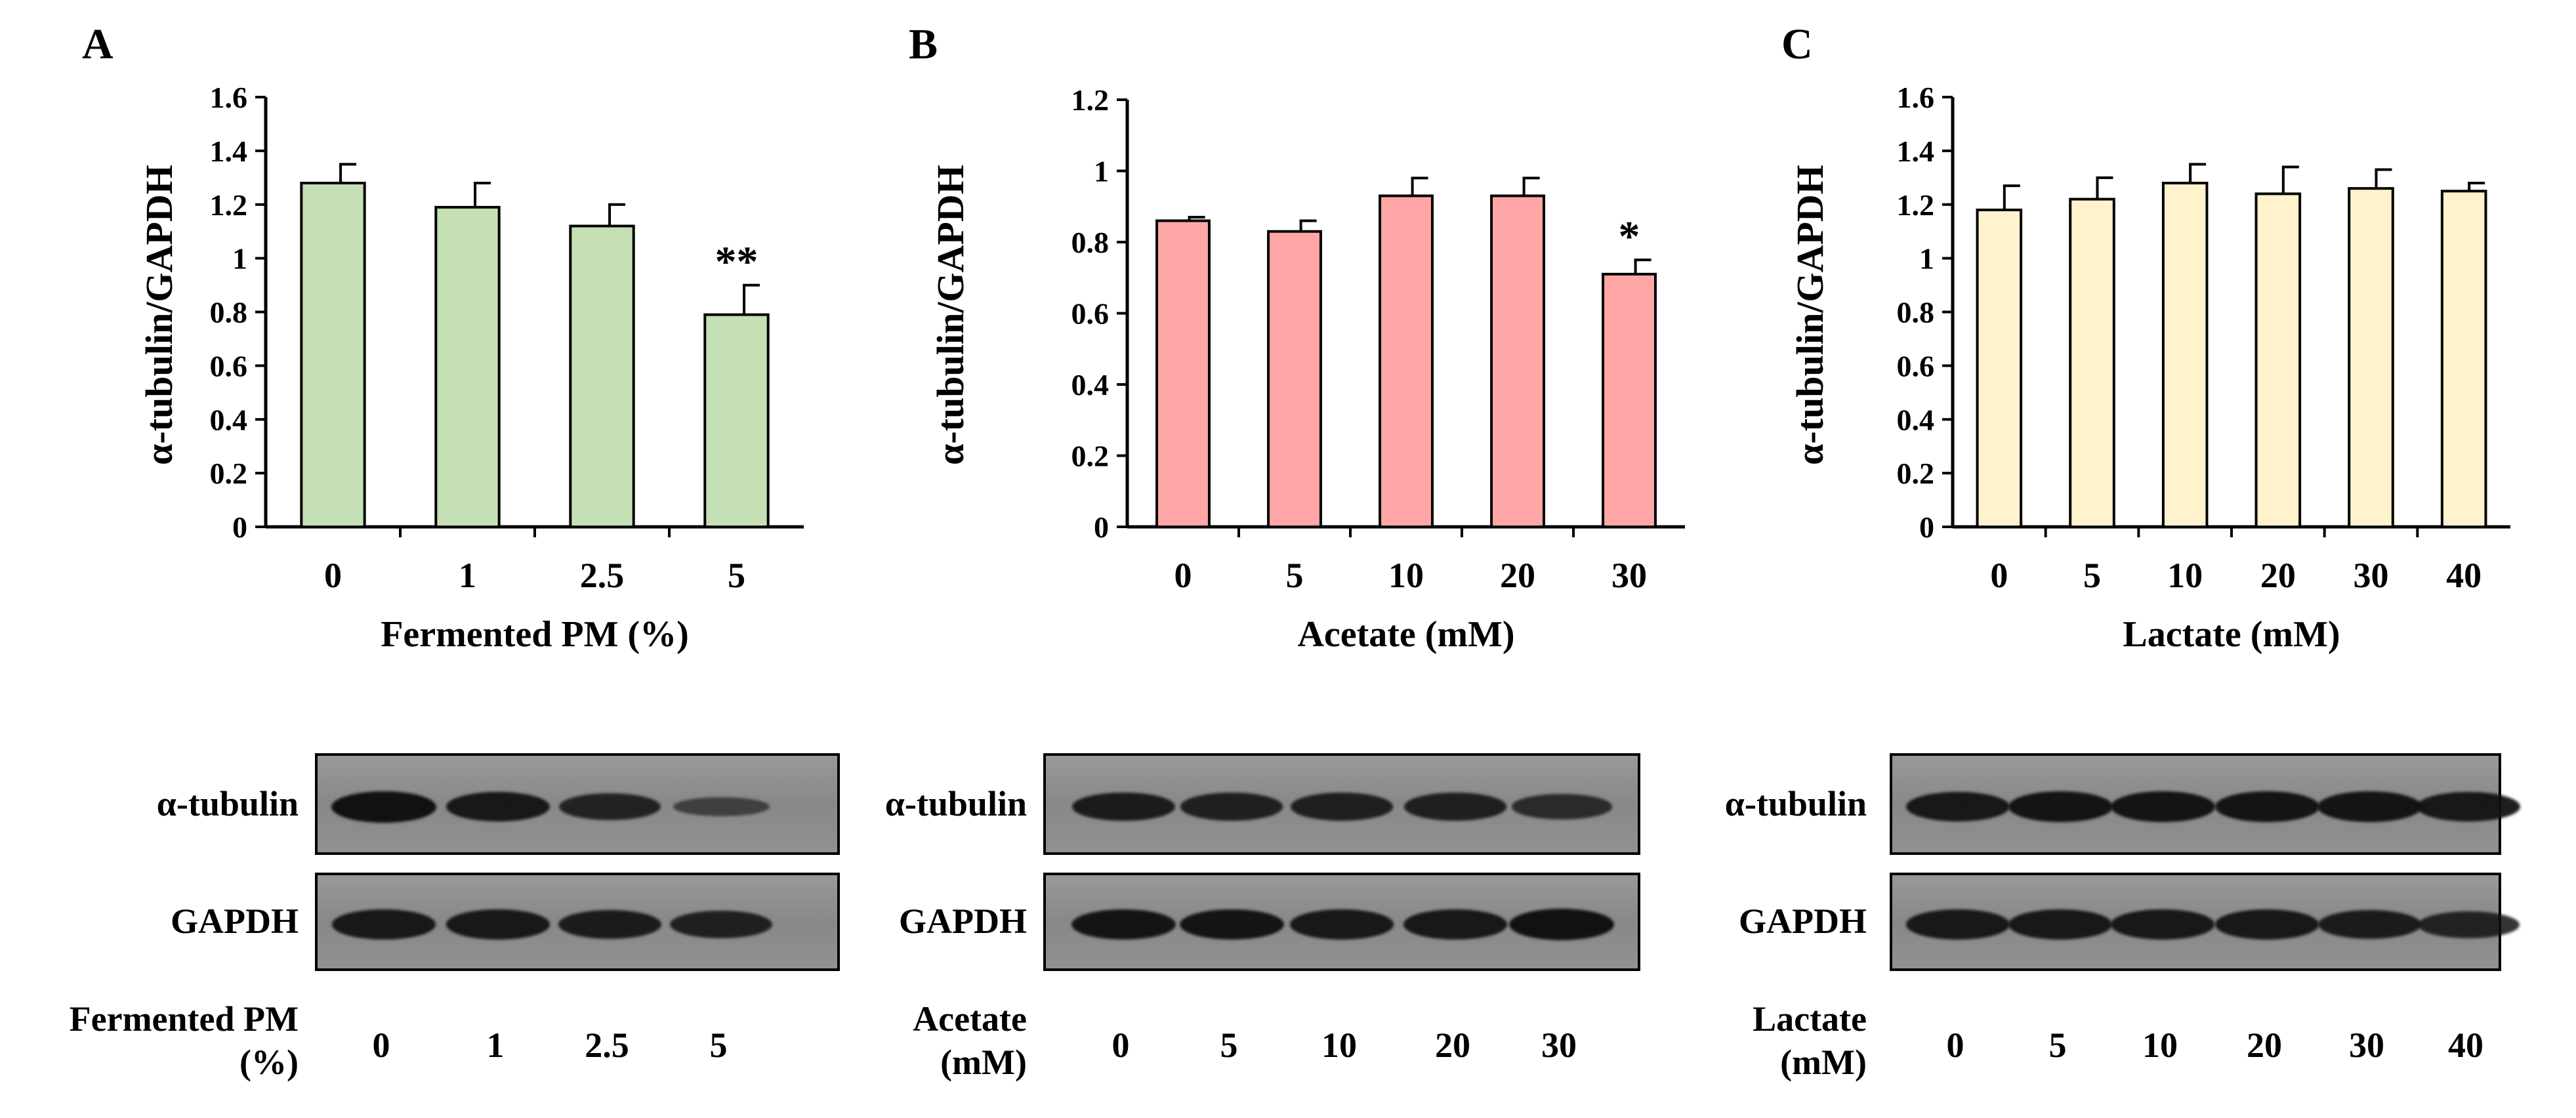  I want to click on x-tick-label: 30, so click(2371, 575).